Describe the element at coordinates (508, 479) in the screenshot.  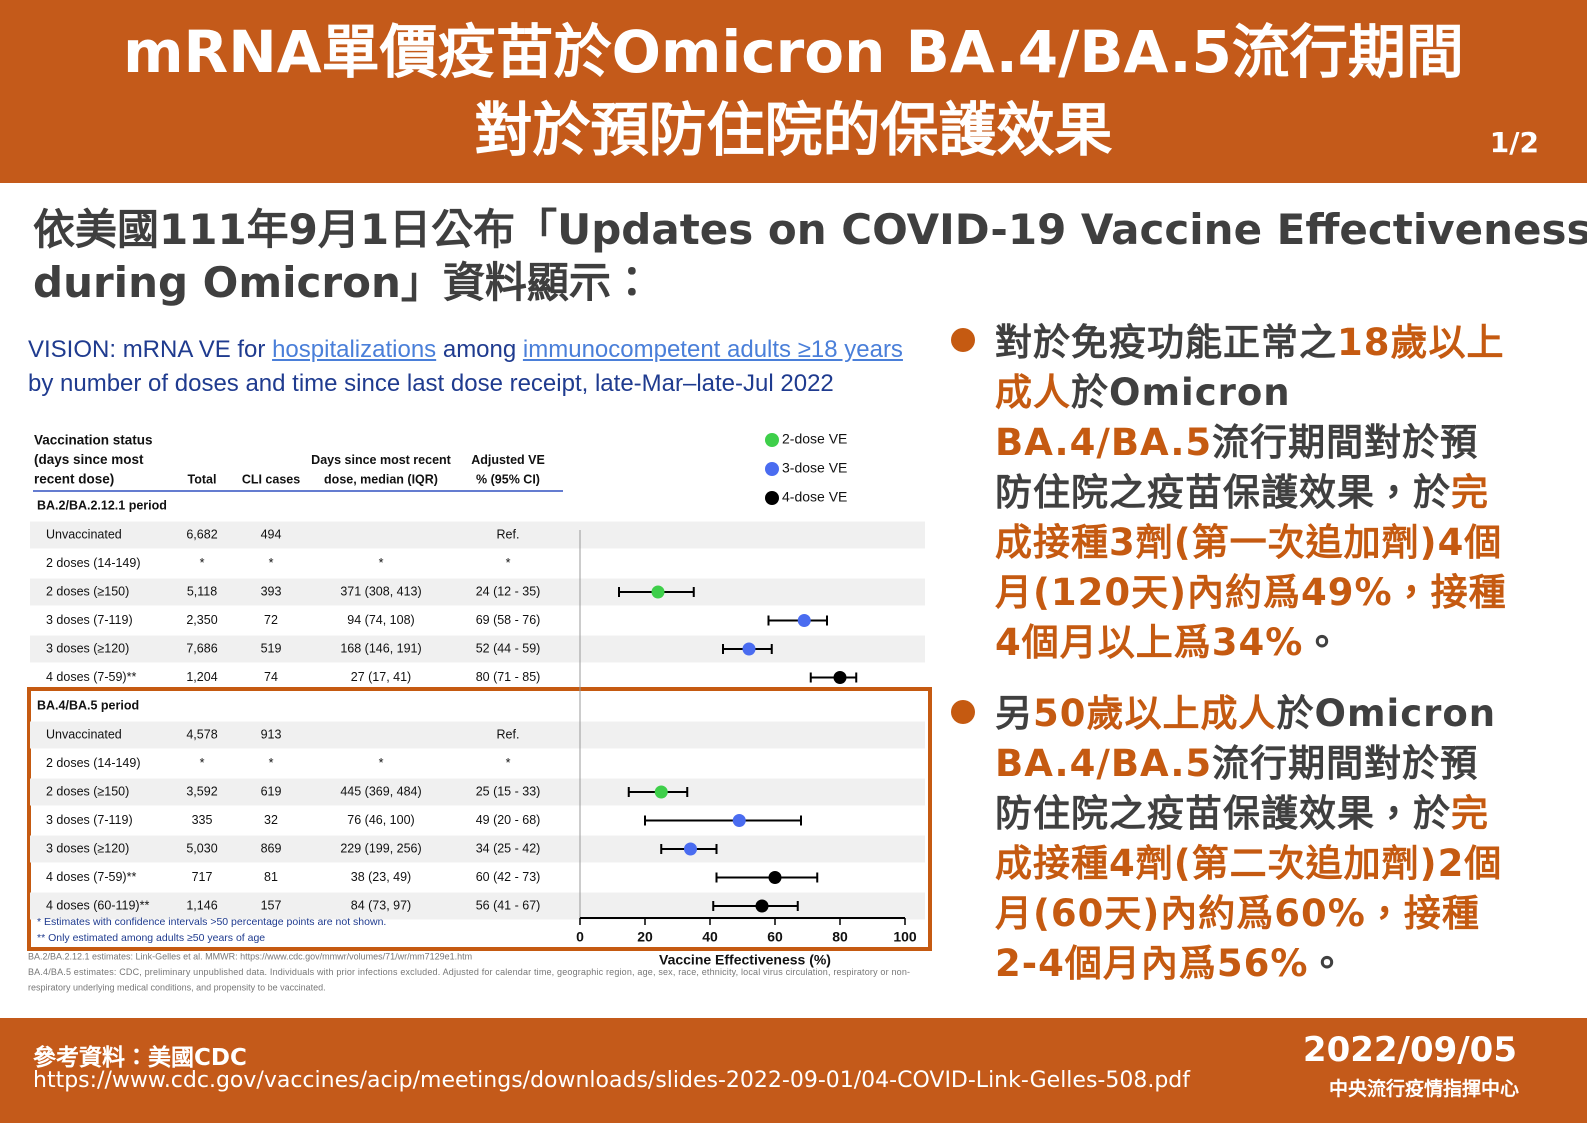
I see `column-header: % (95% CI)` at that location.